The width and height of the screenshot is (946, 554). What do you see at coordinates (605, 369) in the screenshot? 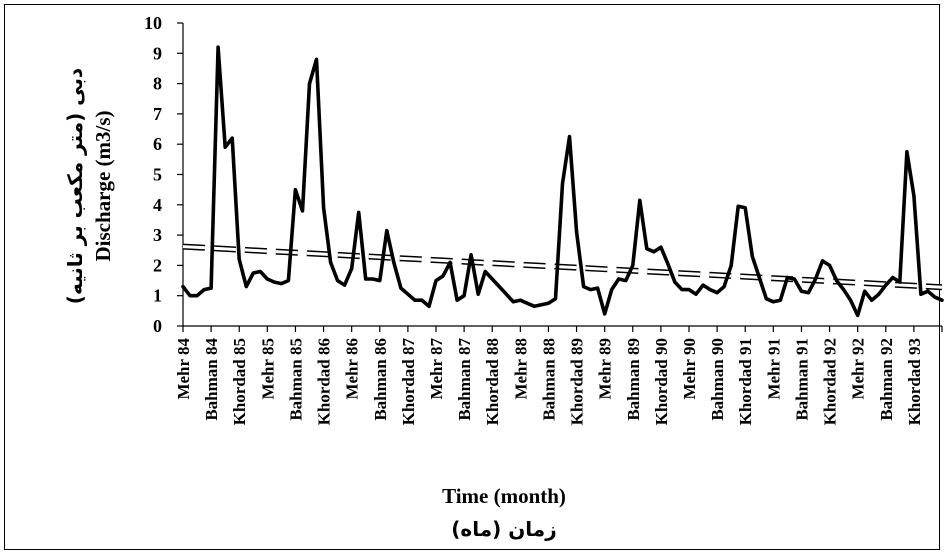
I see `x-tick-label: Mehr 89` at bounding box center [605, 369].